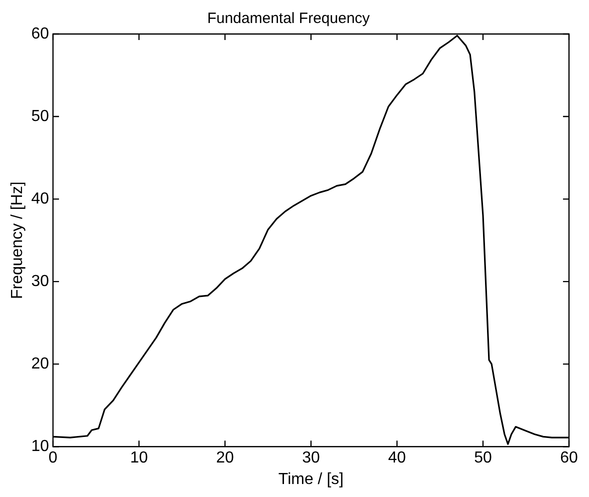 This screenshot has width=589, height=497. I want to click on y-tick-label: 20, so click(40, 363).